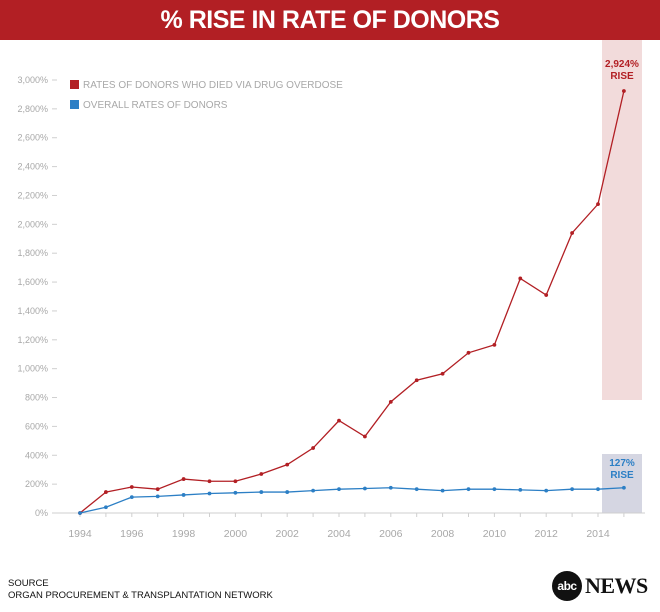 The image size is (660, 612). Describe the element at coordinates (74, 104) in the screenshot. I see `legend-swatch-overall` at that location.